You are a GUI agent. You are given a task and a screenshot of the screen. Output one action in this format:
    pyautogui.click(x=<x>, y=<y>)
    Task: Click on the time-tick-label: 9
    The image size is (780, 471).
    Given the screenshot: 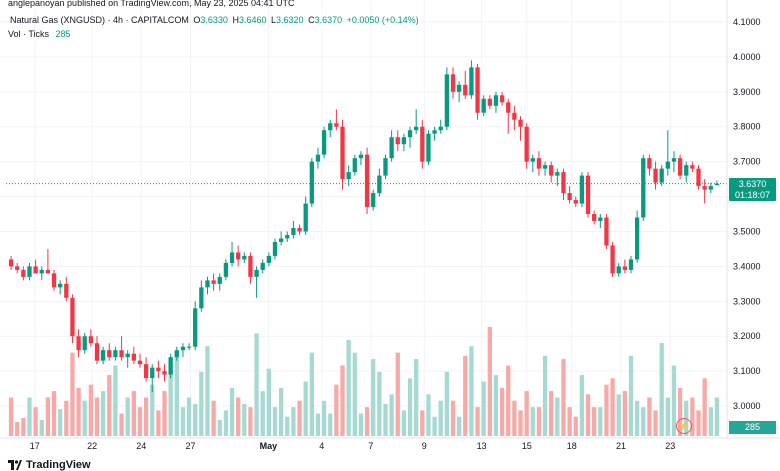 What is the action you would take?
    pyautogui.click(x=424, y=446)
    